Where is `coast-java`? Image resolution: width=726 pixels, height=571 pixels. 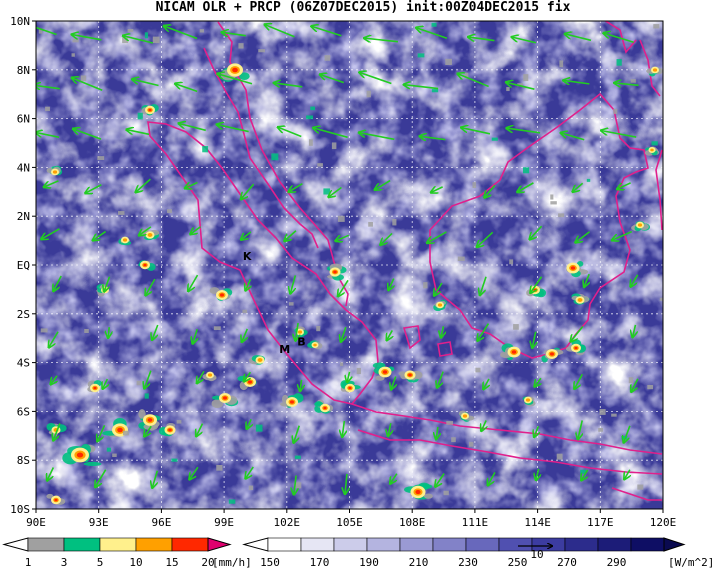 coast-java is located at coordinates (507, 429).